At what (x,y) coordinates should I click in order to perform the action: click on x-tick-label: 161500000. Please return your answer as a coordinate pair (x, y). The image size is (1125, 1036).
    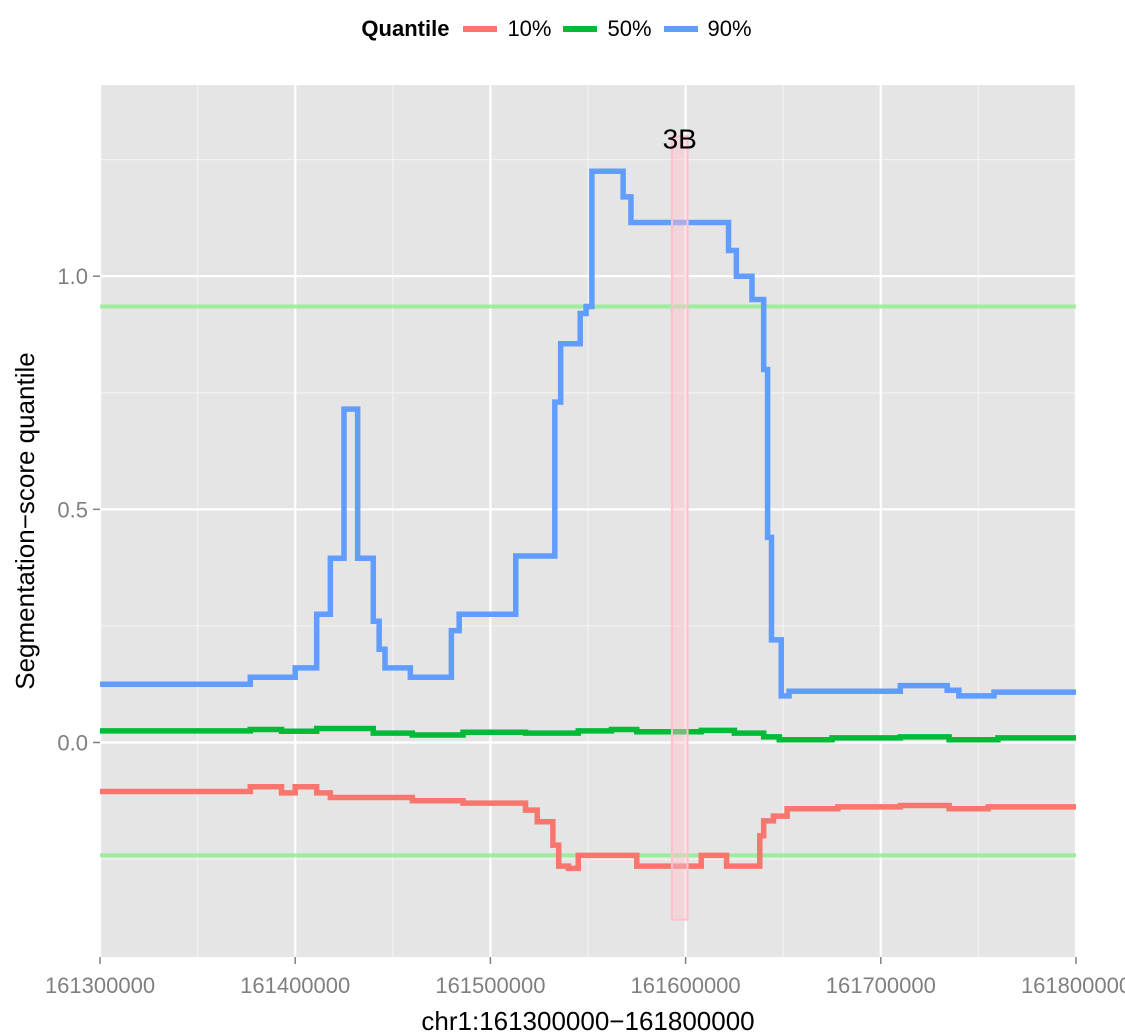
    Looking at the image, I should click on (490, 985).